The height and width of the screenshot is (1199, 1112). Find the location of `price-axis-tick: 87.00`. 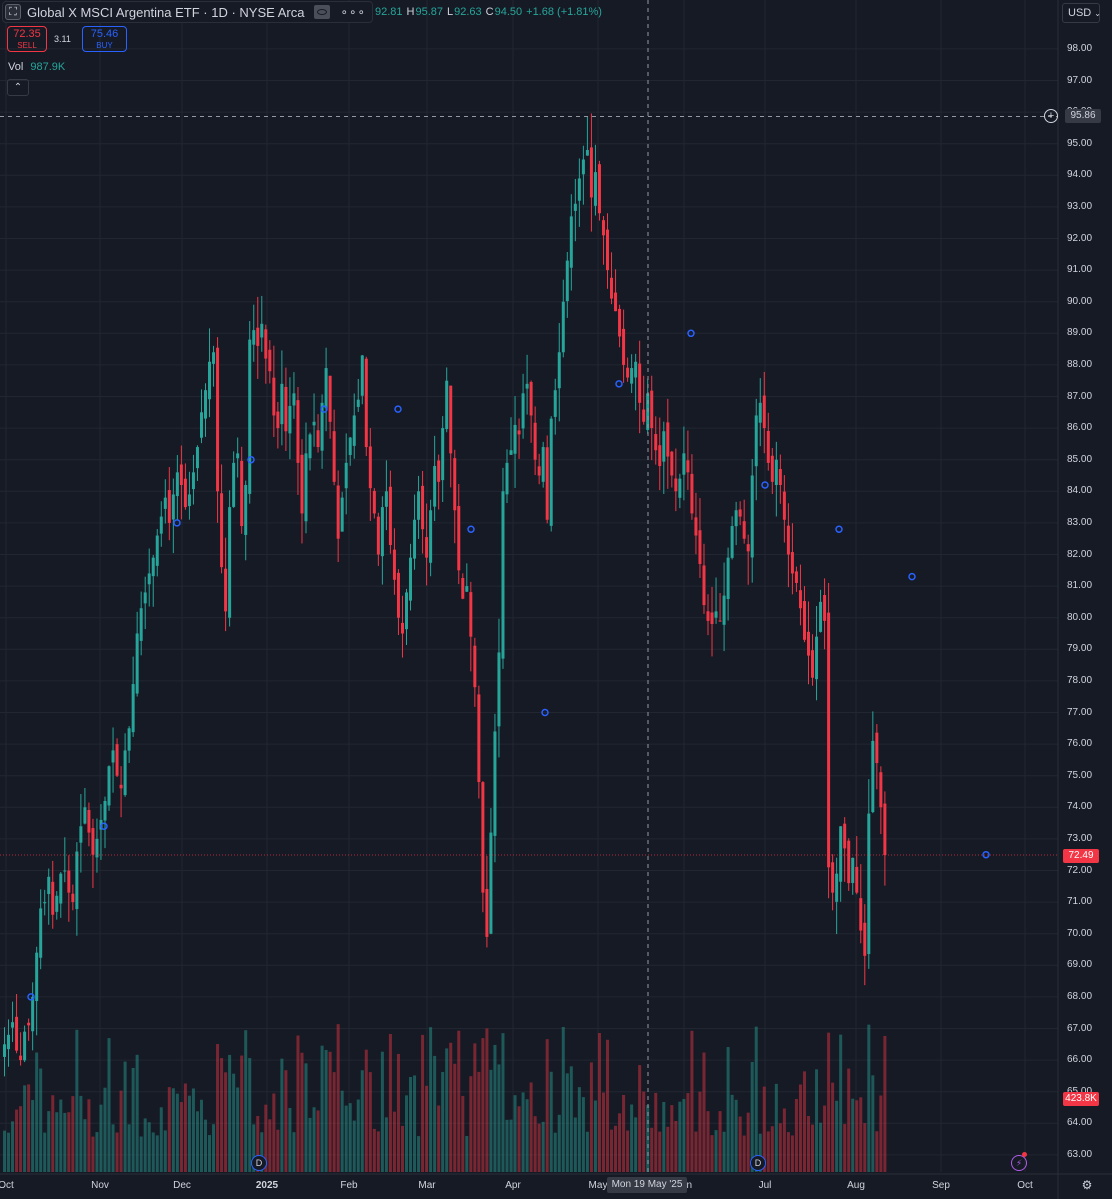

price-axis-tick: 87.00 is located at coordinates (1080, 396).